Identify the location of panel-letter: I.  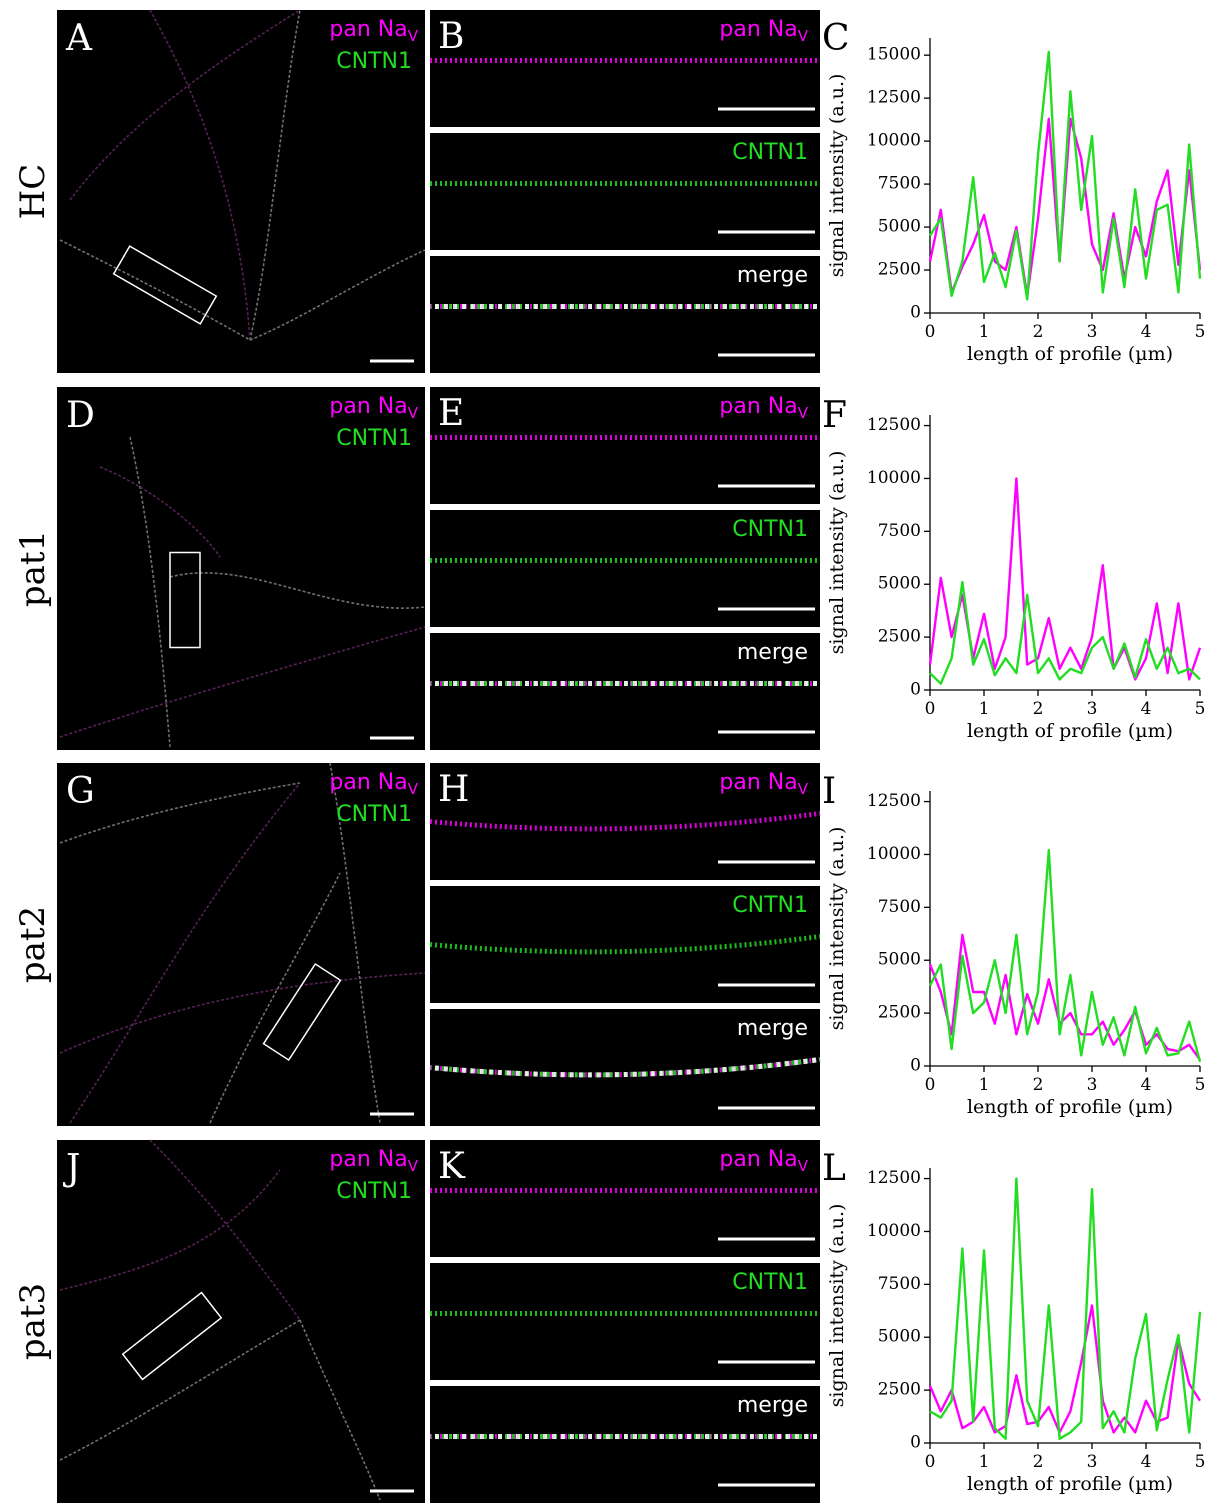
(829, 791).